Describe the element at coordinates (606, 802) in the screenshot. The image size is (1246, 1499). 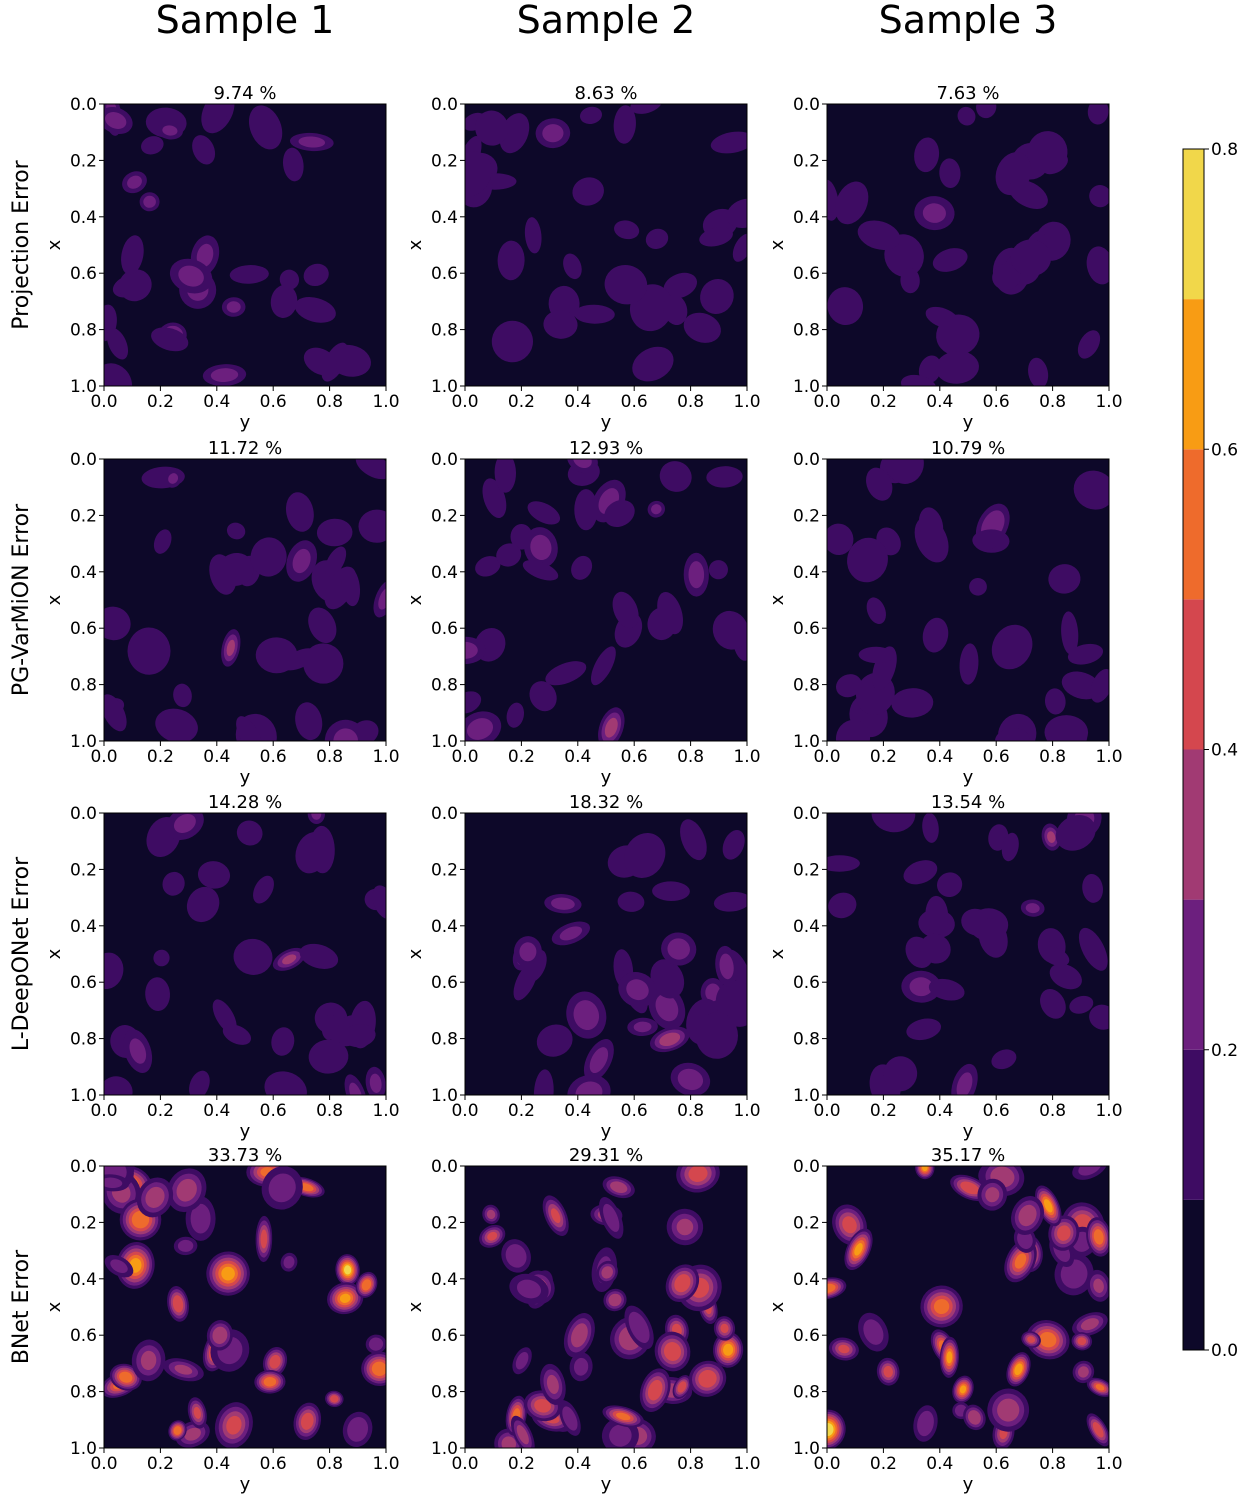
I see `panel-title: 18.32 %` at that location.